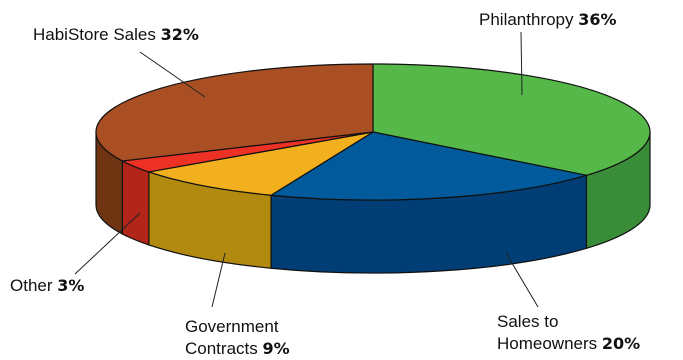 The height and width of the screenshot is (360, 683). What do you see at coordinates (527, 321) in the screenshot?
I see `label-text-sales-to-homeowners-0: Sales to` at bounding box center [527, 321].